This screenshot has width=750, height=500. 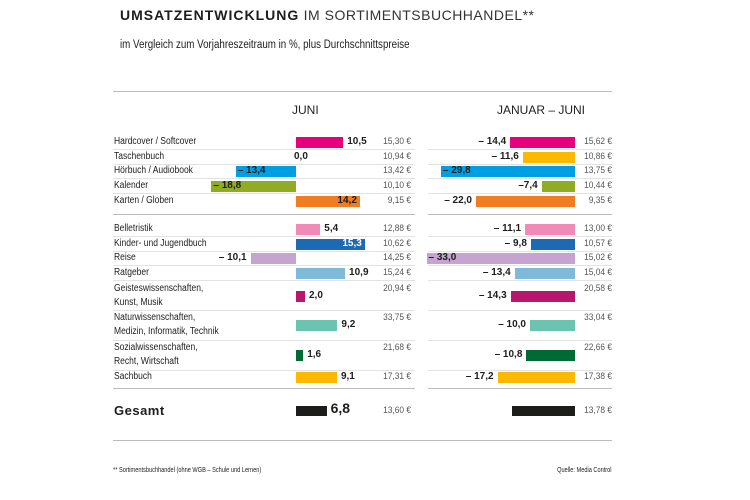 What do you see at coordinates (348, 324) in the screenshot?
I see `value-label: 9,2` at bounding box center [348, 324].